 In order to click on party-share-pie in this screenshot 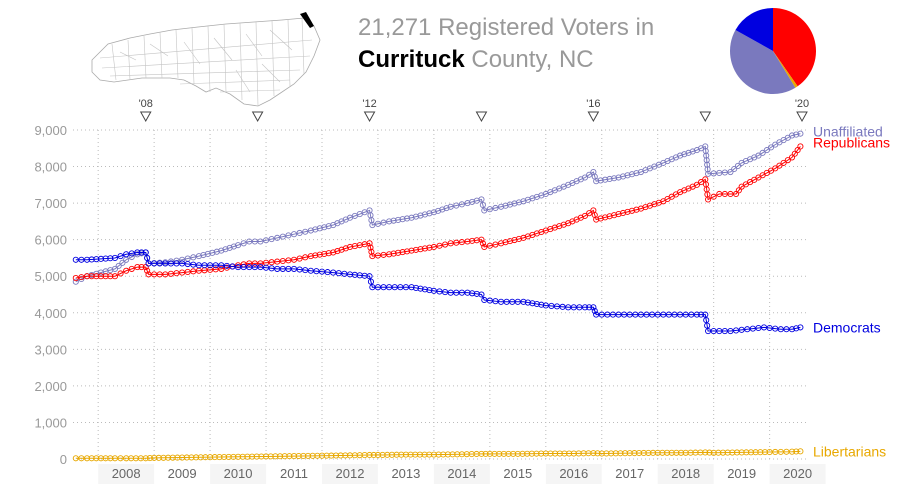, I will do `click(773, 51)`.